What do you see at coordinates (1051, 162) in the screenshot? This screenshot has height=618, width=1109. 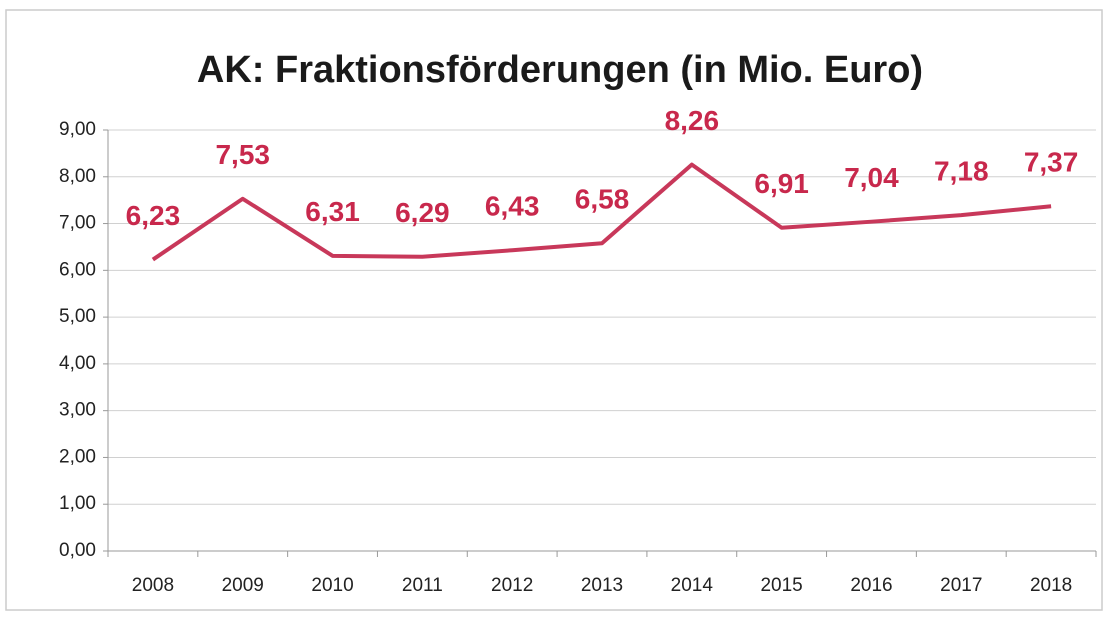 I see `data-label: 7,37` at bounding box center [1051, 162].